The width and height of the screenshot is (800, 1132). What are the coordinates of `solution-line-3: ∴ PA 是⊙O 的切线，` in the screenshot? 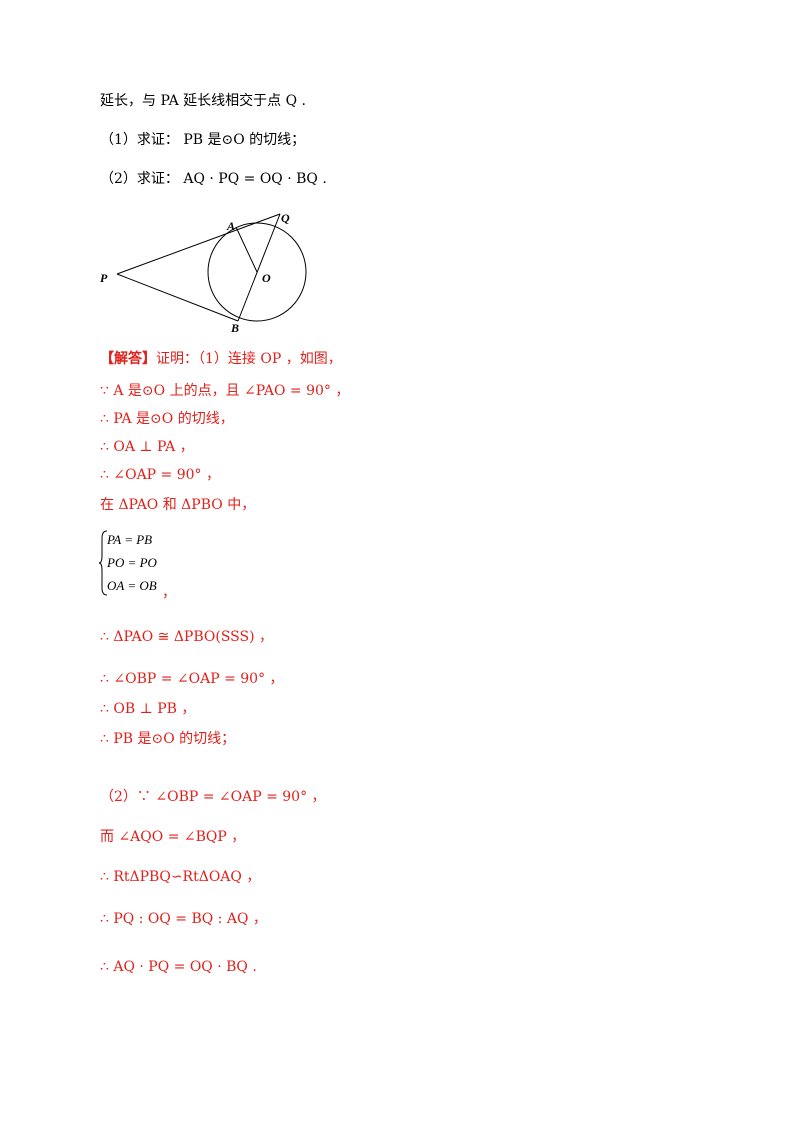 It's located at (167, 419).